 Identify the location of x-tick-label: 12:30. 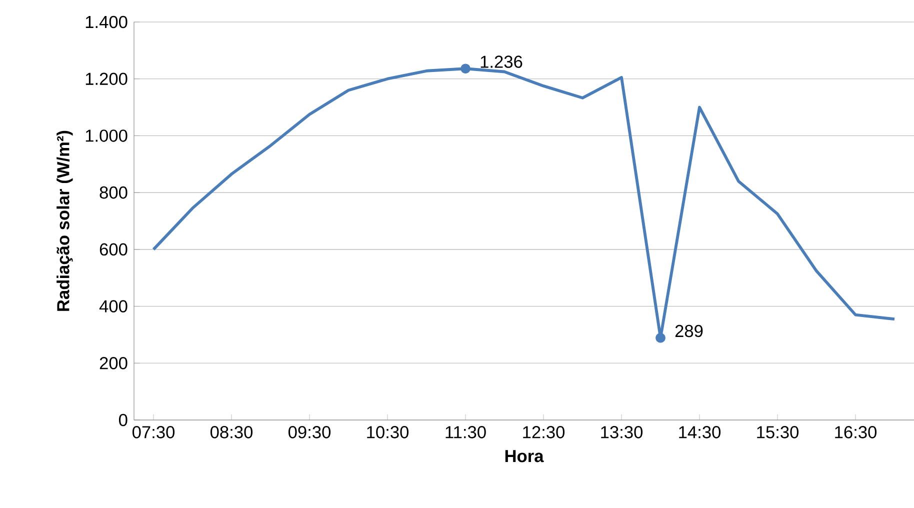
(544, 432).